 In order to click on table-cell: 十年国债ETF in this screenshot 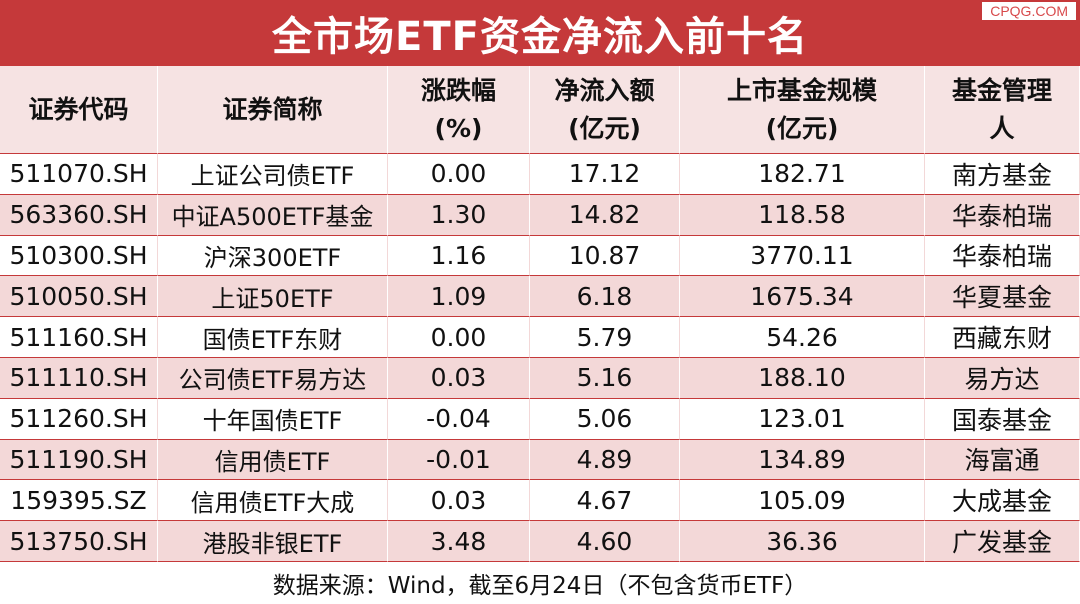, I will do `click(273, 419)`.